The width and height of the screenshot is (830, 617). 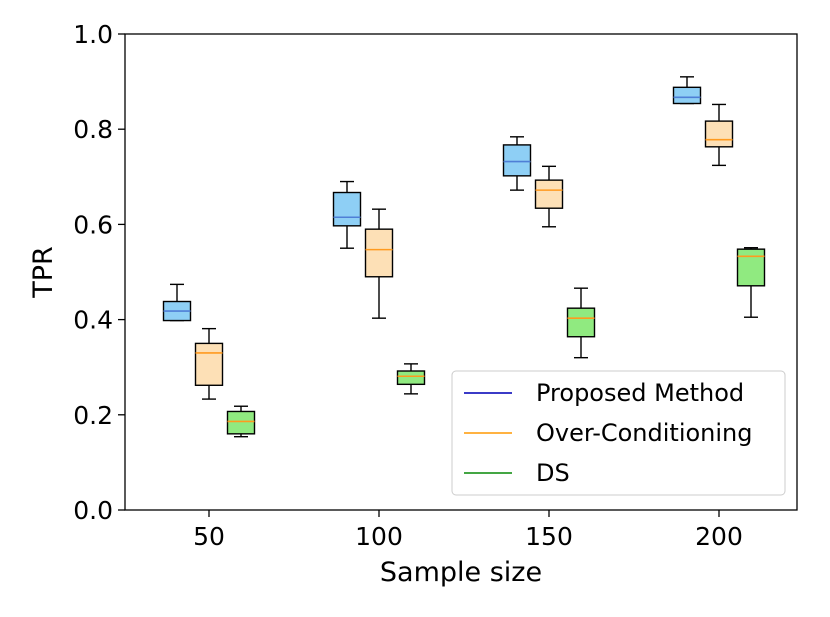 What do you see at coordinates (93, 320) in the screenshot?
I see `y-tick-label: 0.4` at bounding box center [93, 320].